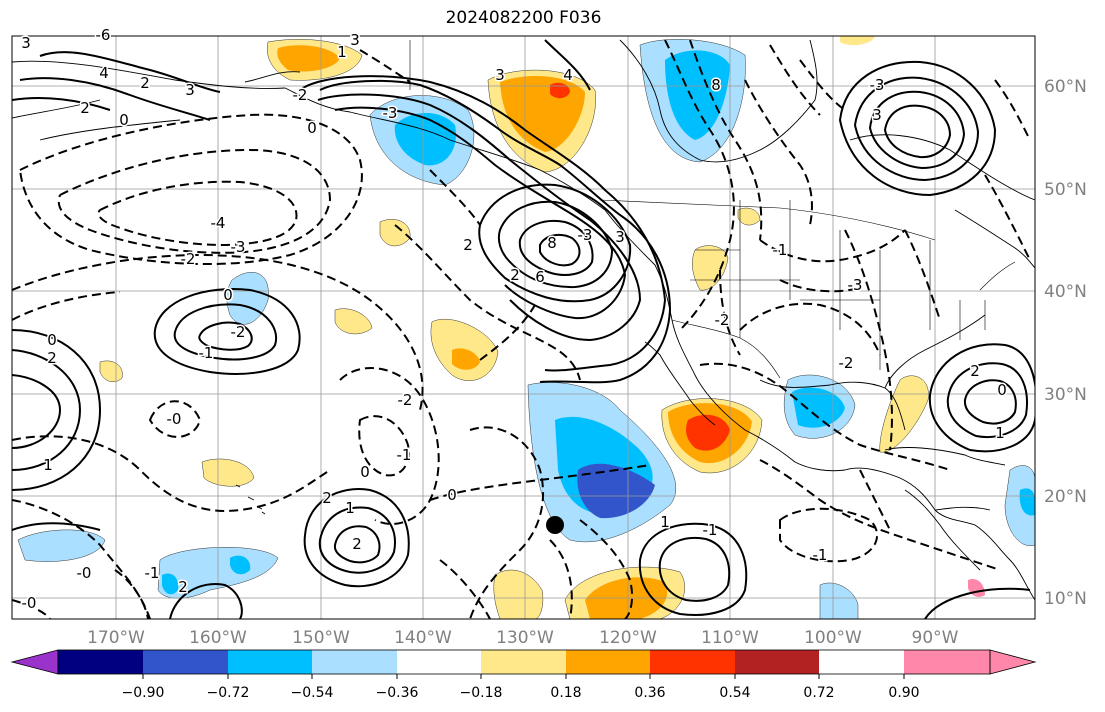  Describe the element at coordinates (116, 638) in the screenshot. I see `lon-label: 170°W` at that location.